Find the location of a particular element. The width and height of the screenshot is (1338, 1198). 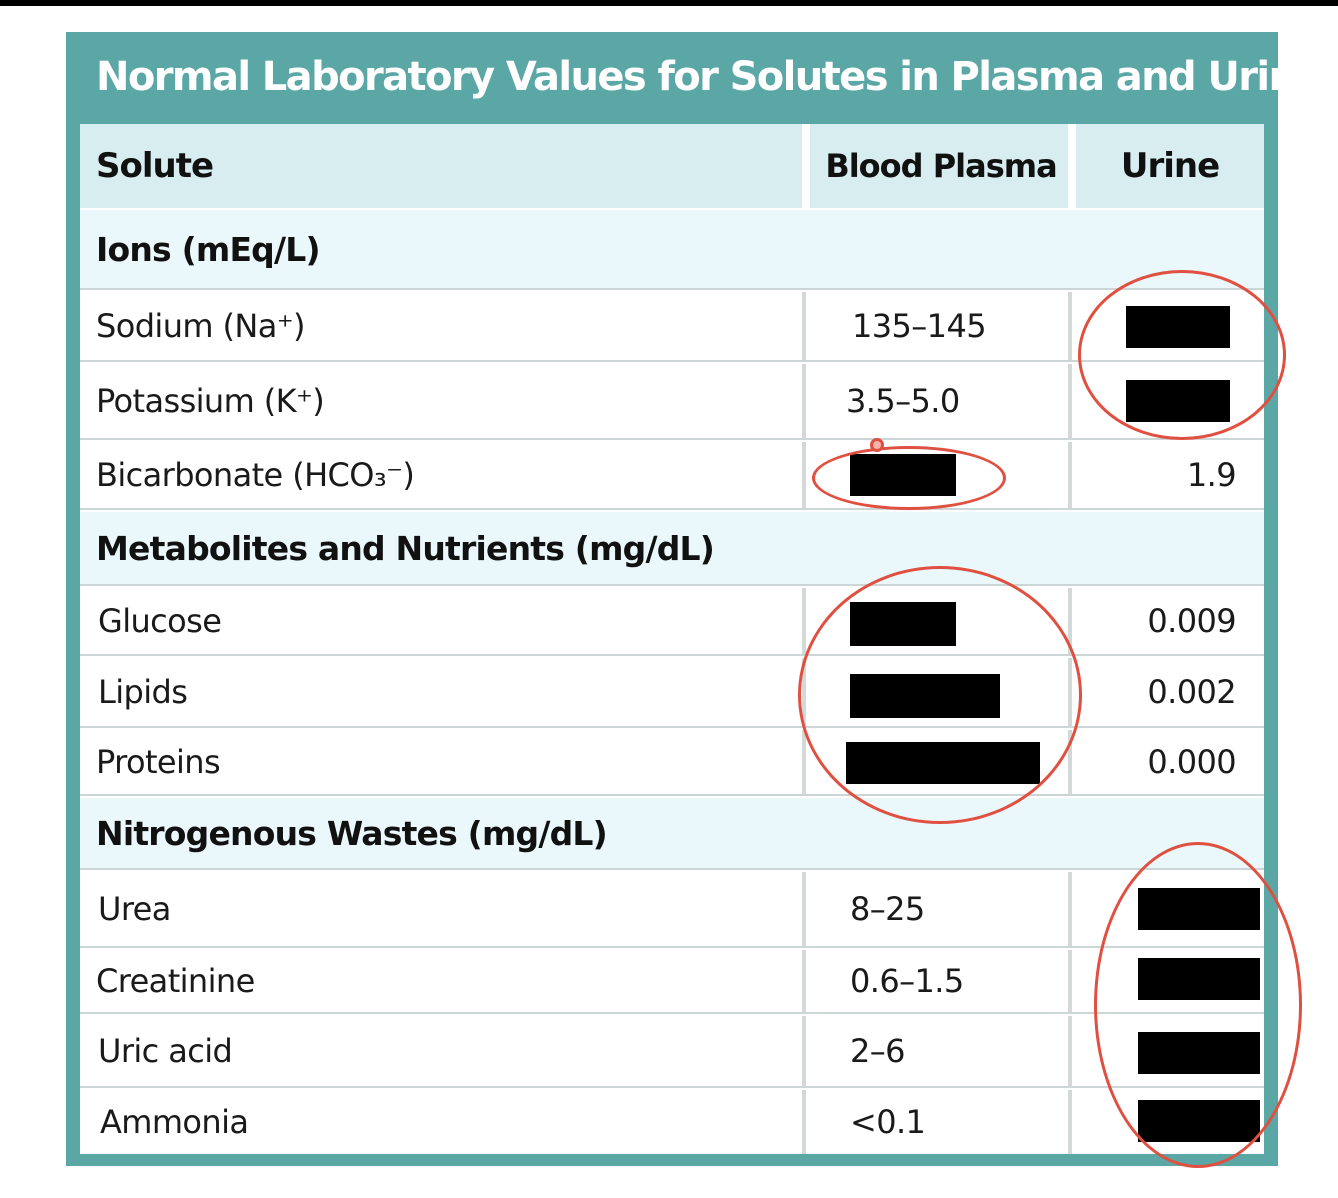

urine-value: 1.9 is located at coordinates (1211, 475).